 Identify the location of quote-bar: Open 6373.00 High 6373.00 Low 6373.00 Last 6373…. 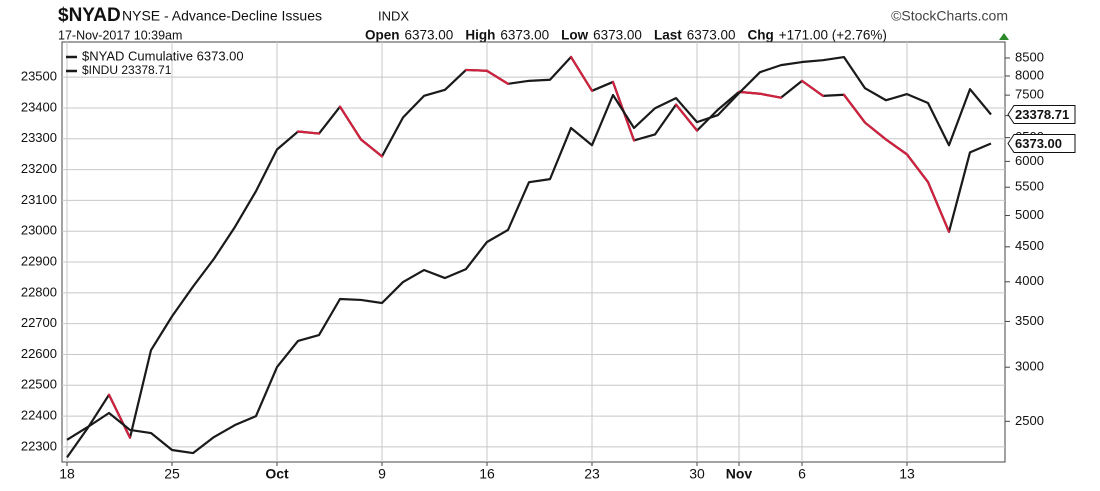
(626, 35).